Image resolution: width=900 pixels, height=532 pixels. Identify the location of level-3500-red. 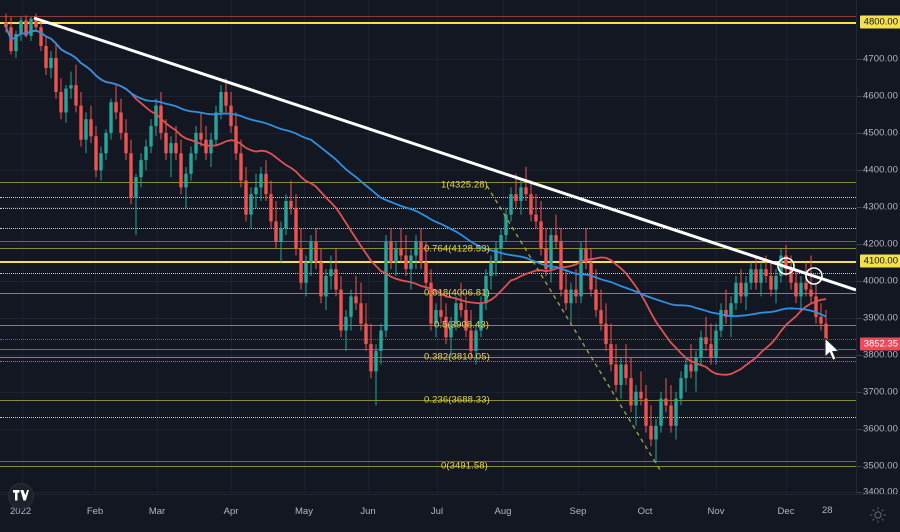
(428, 461).